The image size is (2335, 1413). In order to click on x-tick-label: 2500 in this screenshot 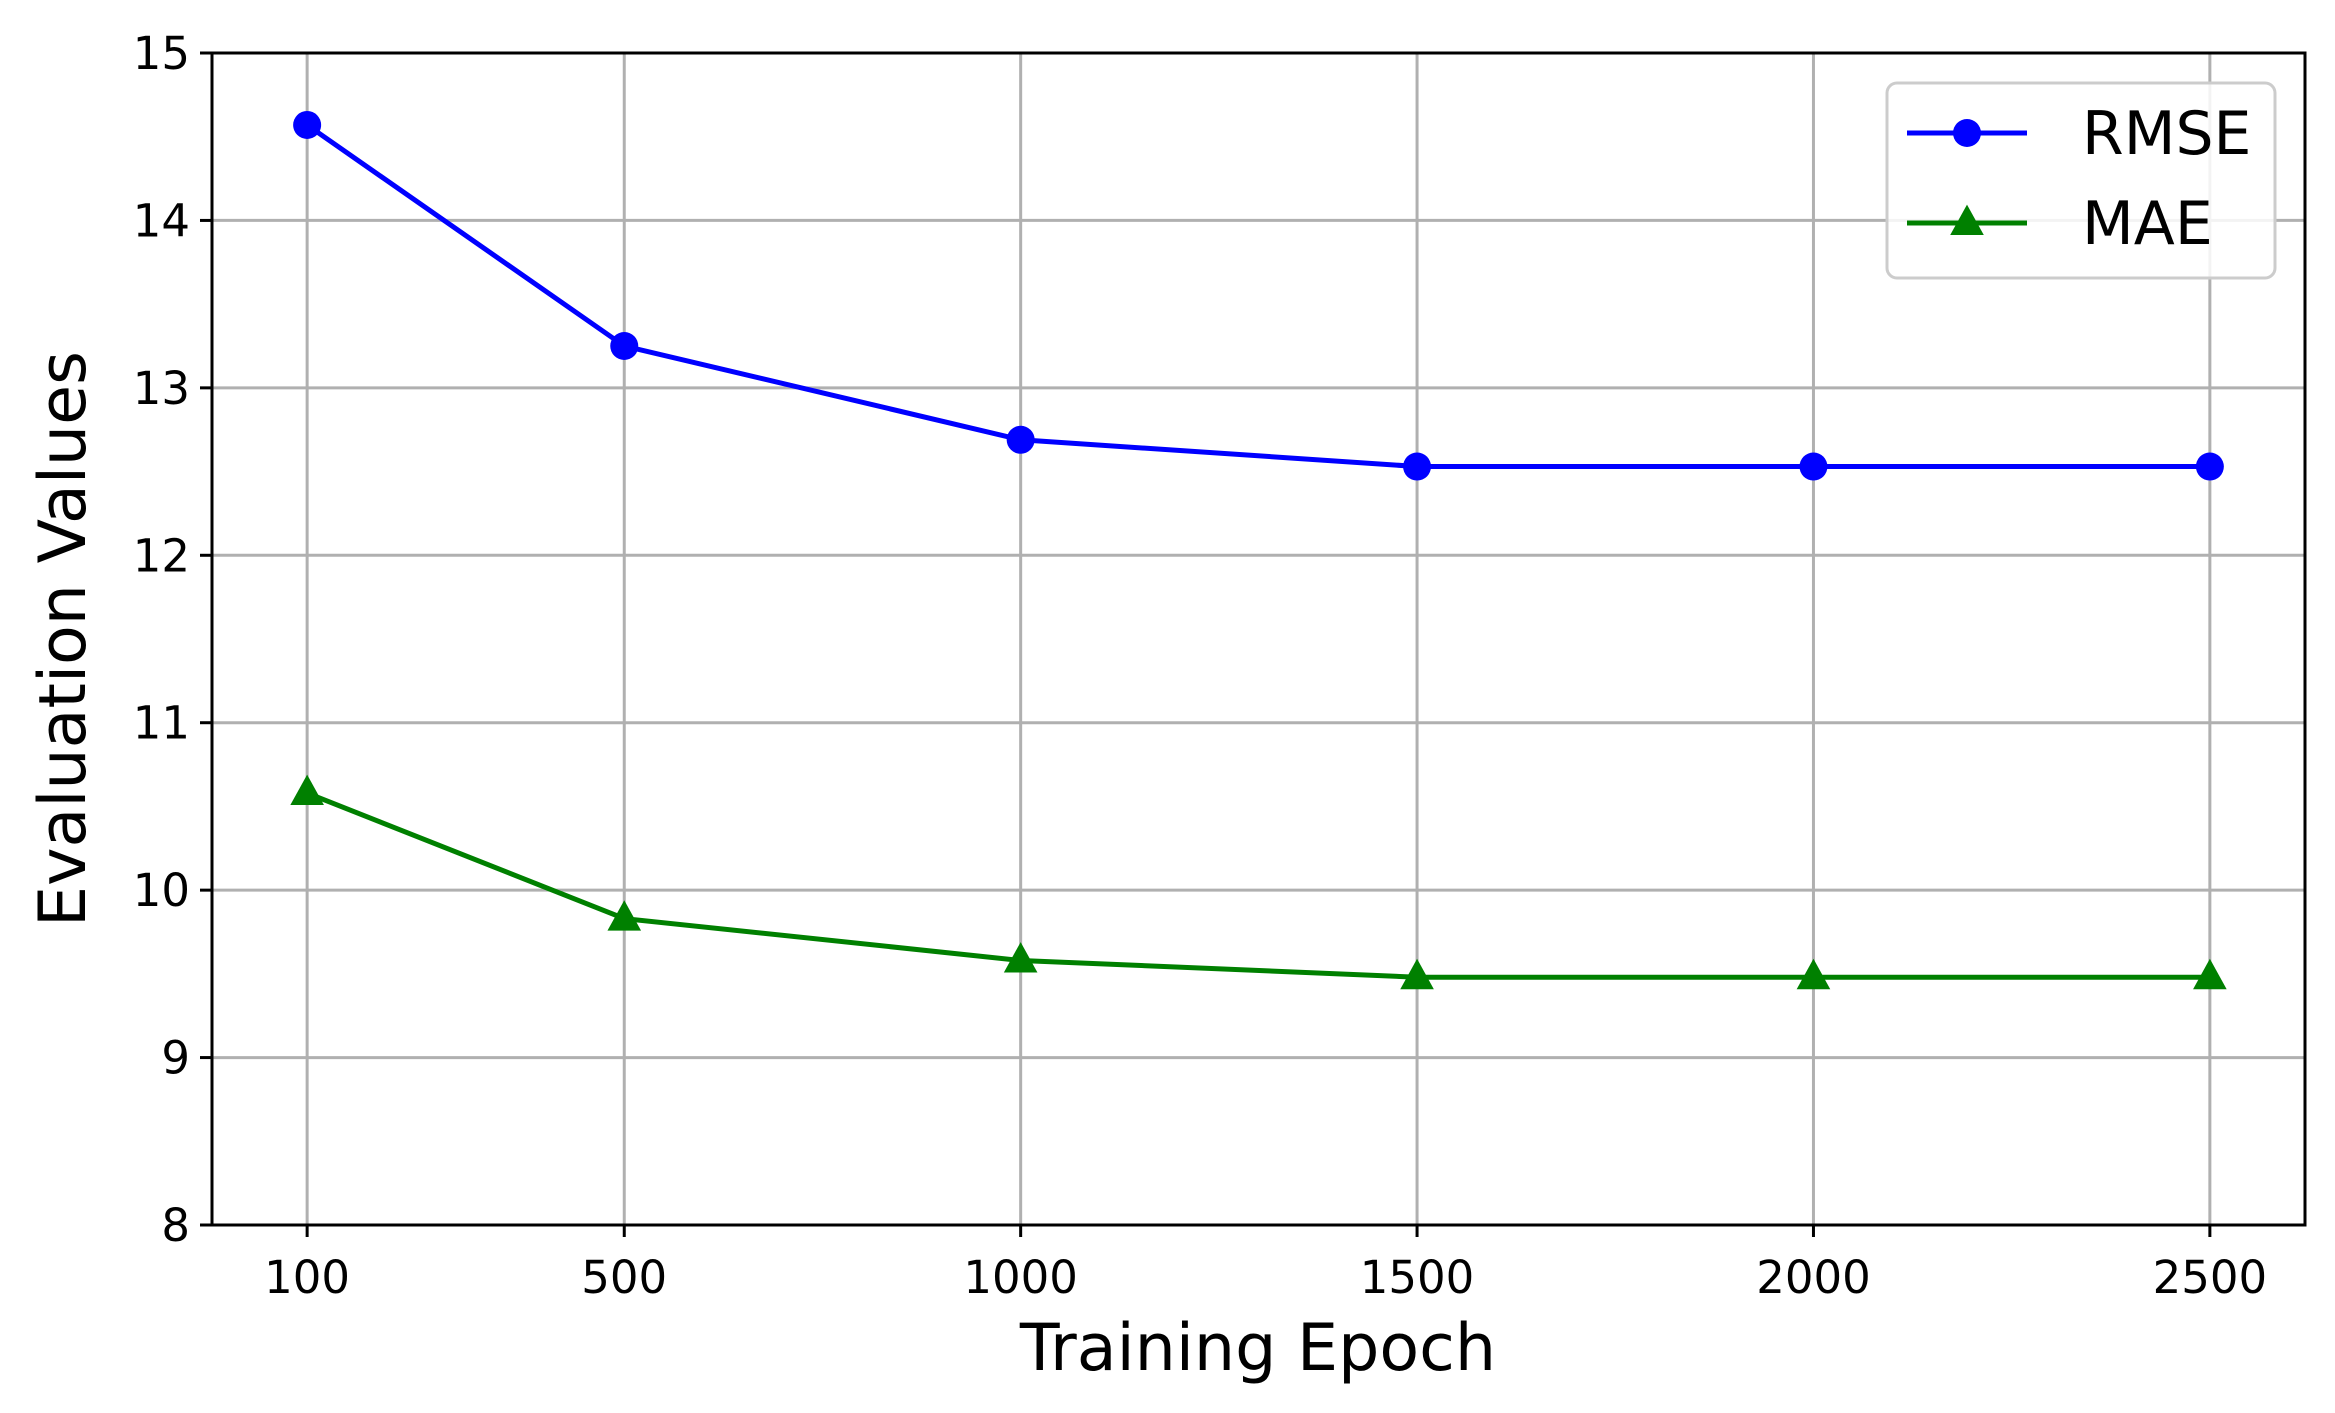, I will do `click(2210, 1277)`.